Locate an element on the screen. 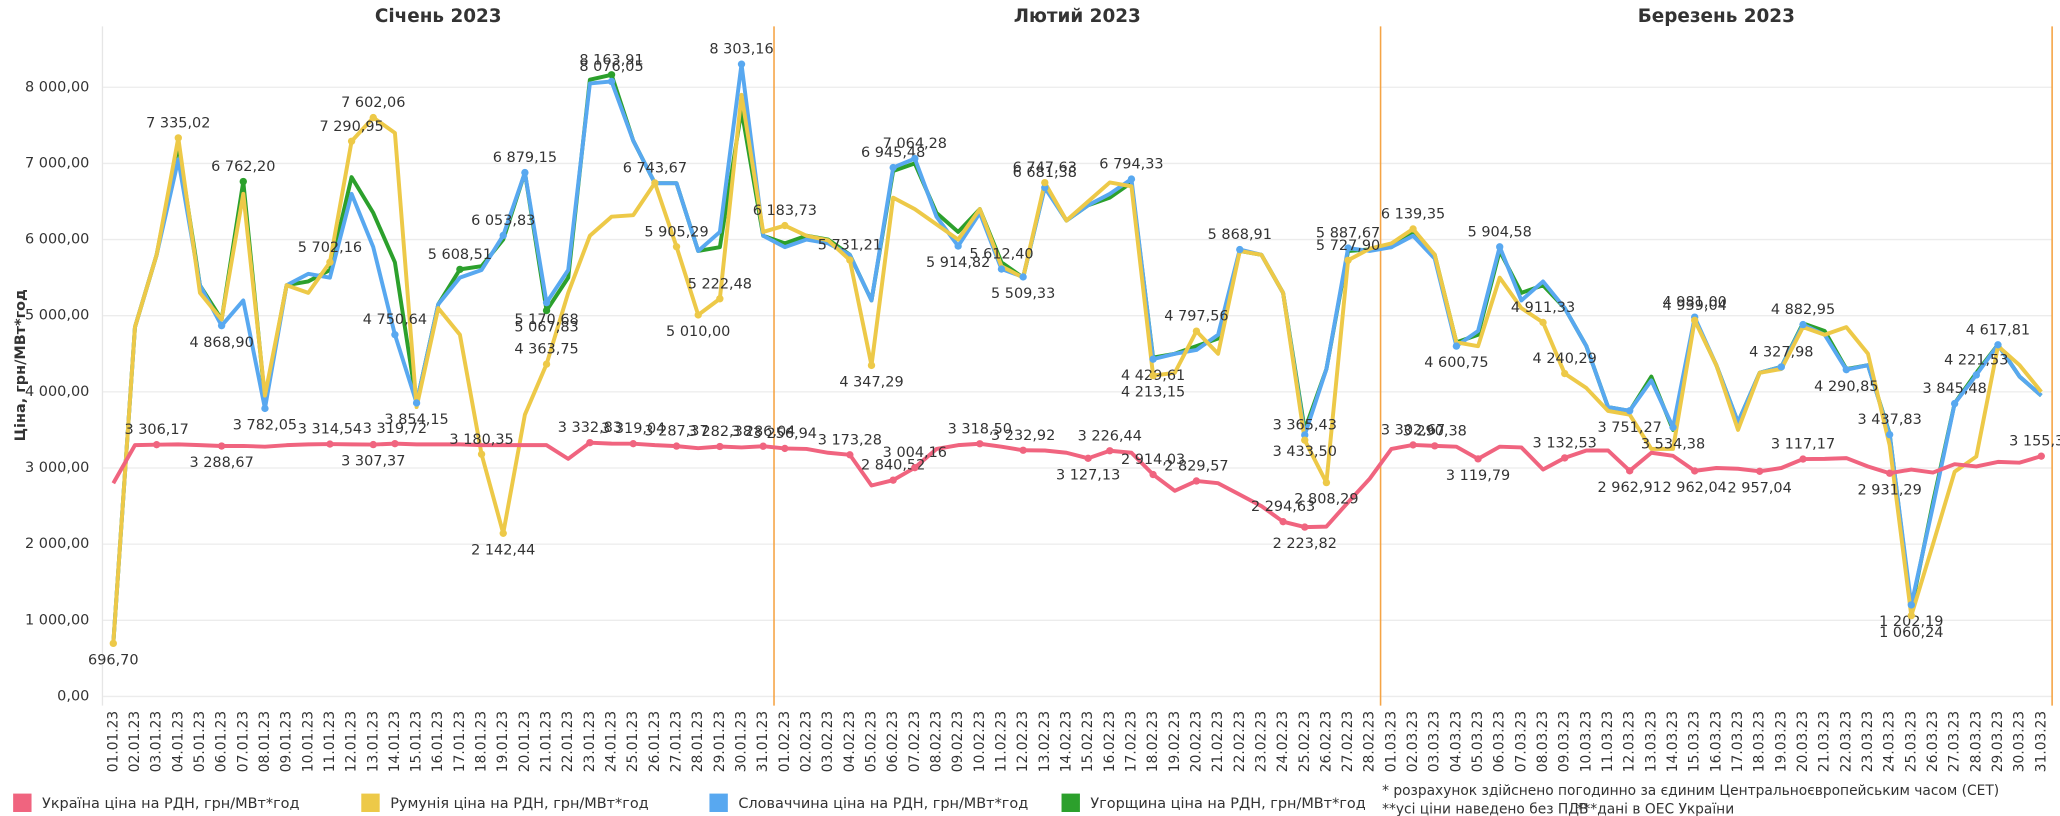  data-label: 4 290,85 is located at coordinates (1846, 387).